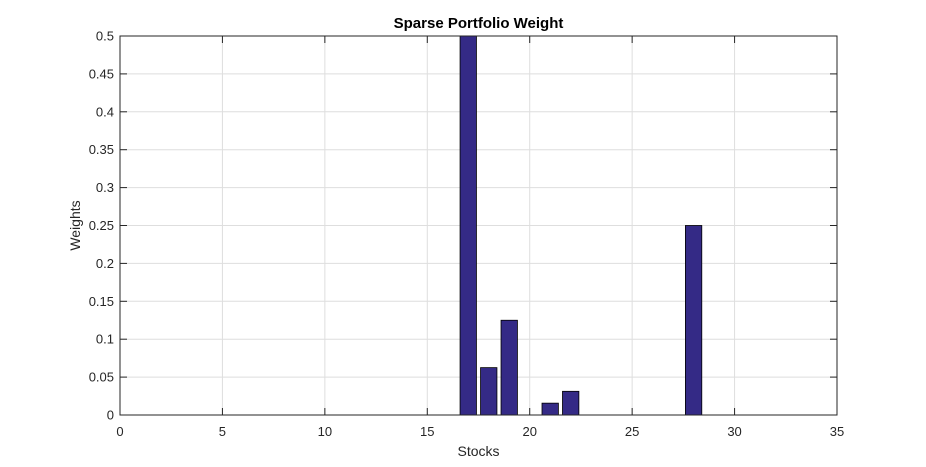 The height and width of the screenshot is (467, 926). Describe the element at coordinates (101, 73) in the screenshot. I see `y-tick-label: 0.45` at that location.